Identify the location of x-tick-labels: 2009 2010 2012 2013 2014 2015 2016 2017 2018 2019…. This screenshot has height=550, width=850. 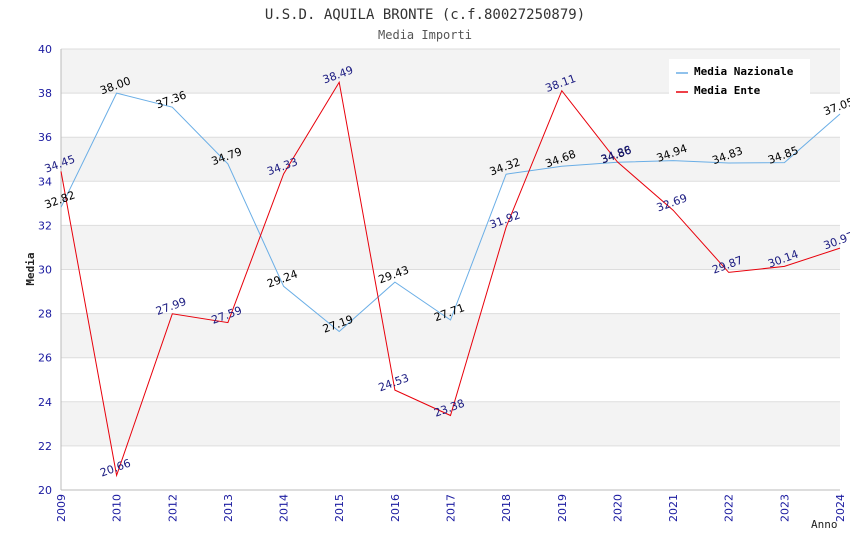
(451, 508).